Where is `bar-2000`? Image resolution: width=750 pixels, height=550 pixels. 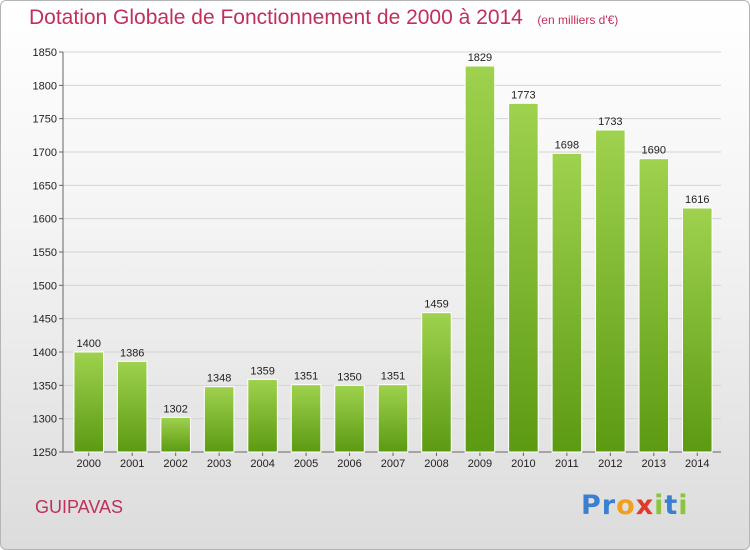 bar-2000 is located at coordinates (89, 402).